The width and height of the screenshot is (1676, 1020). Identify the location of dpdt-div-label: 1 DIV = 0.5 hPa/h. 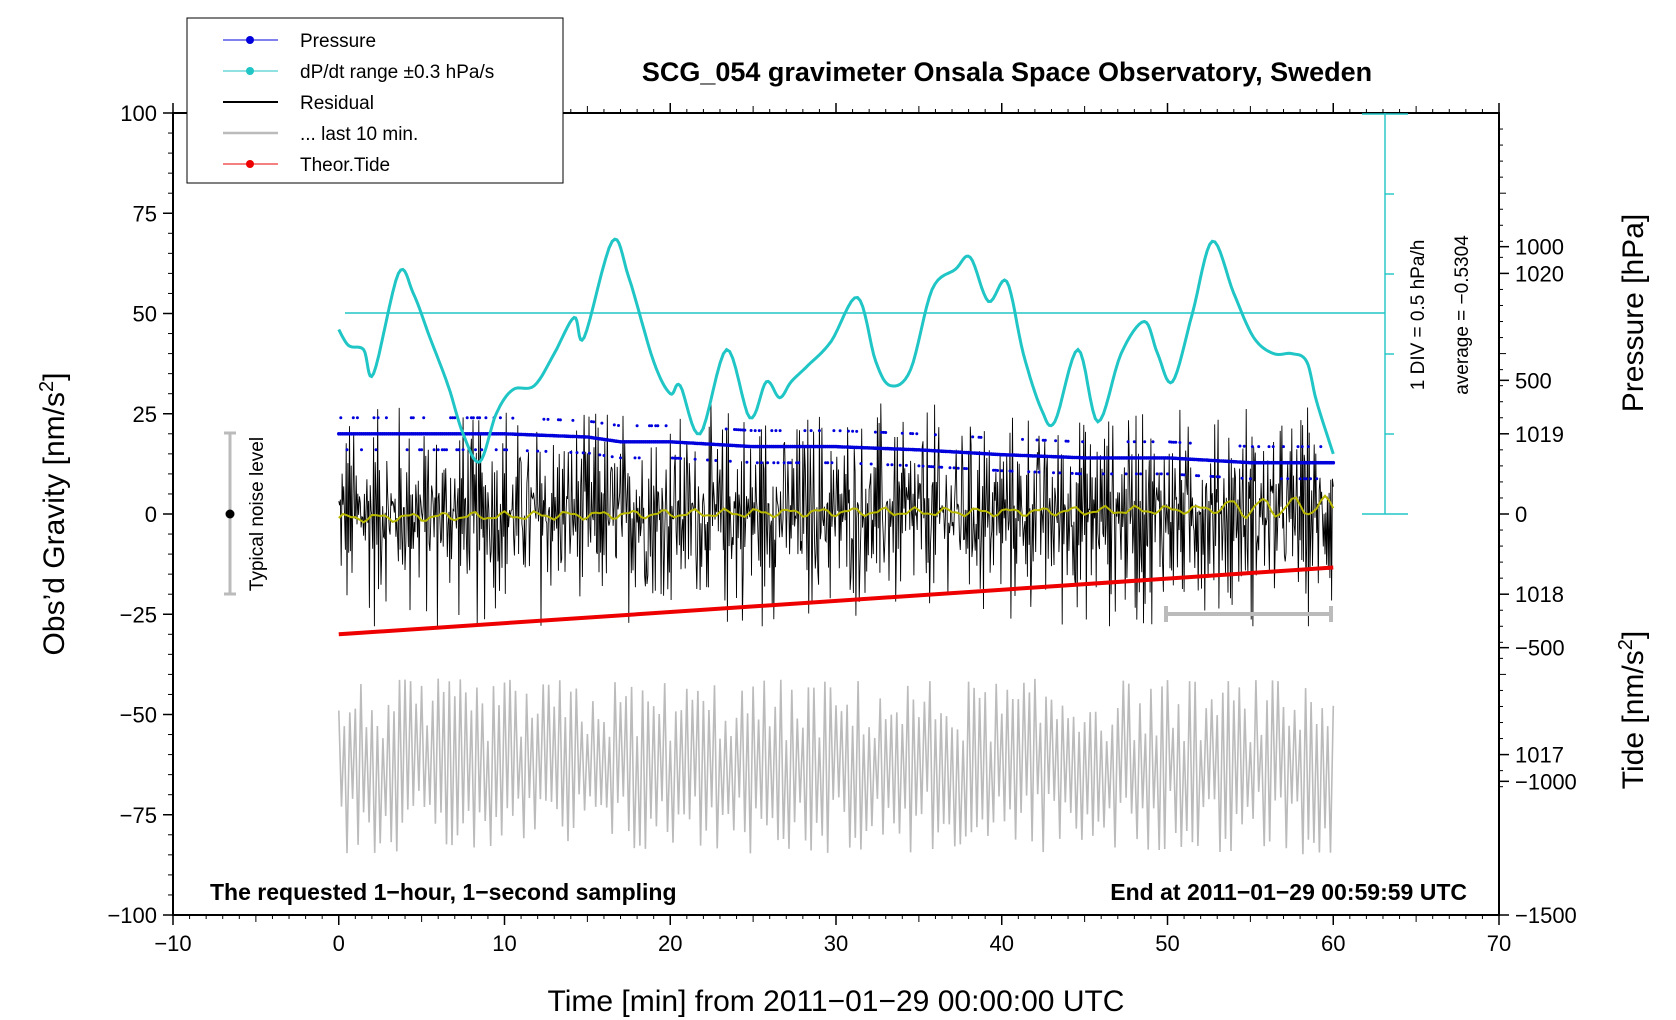
(1418, 315).